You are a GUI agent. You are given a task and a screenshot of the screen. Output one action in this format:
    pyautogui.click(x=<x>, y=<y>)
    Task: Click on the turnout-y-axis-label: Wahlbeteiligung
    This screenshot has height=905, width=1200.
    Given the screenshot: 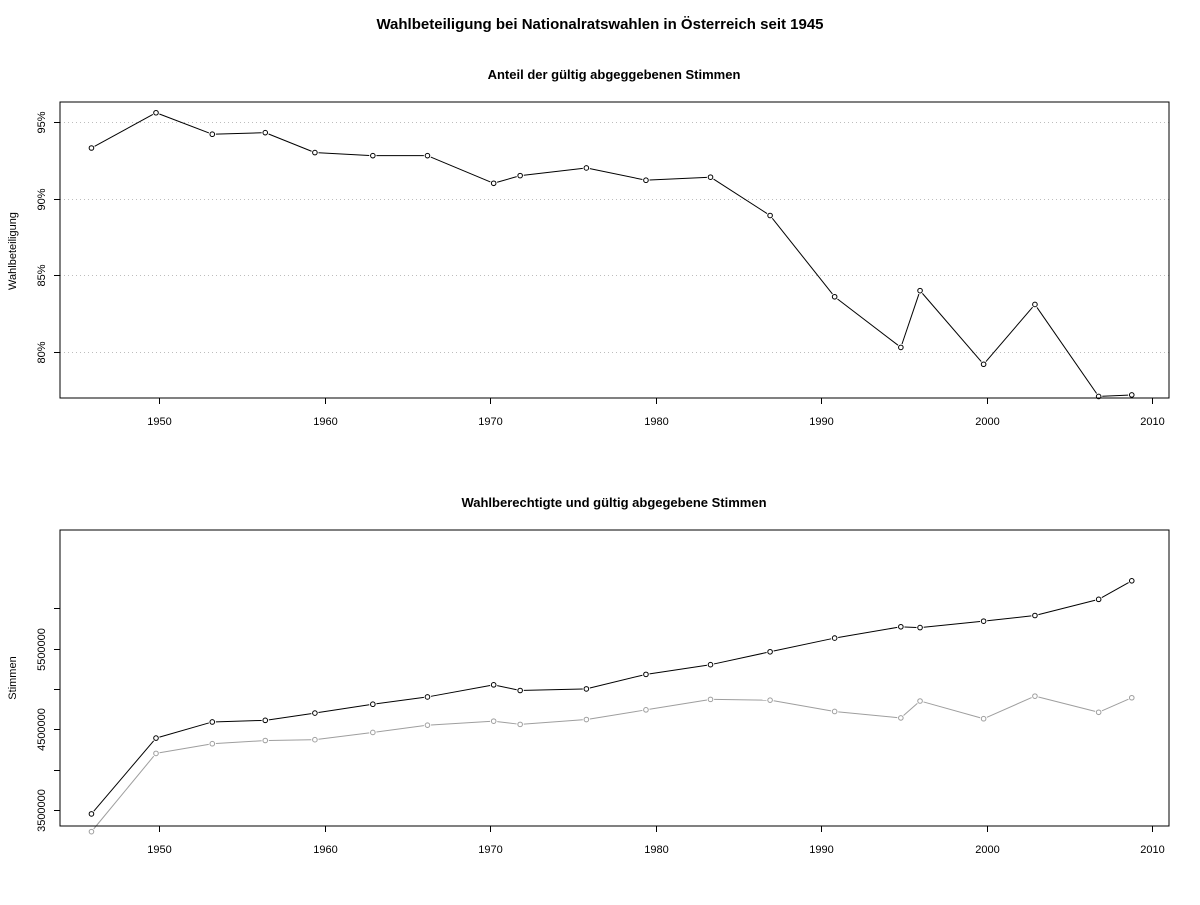 What is the action you would take?
    pyautogui.click(x=13, y=251)
    